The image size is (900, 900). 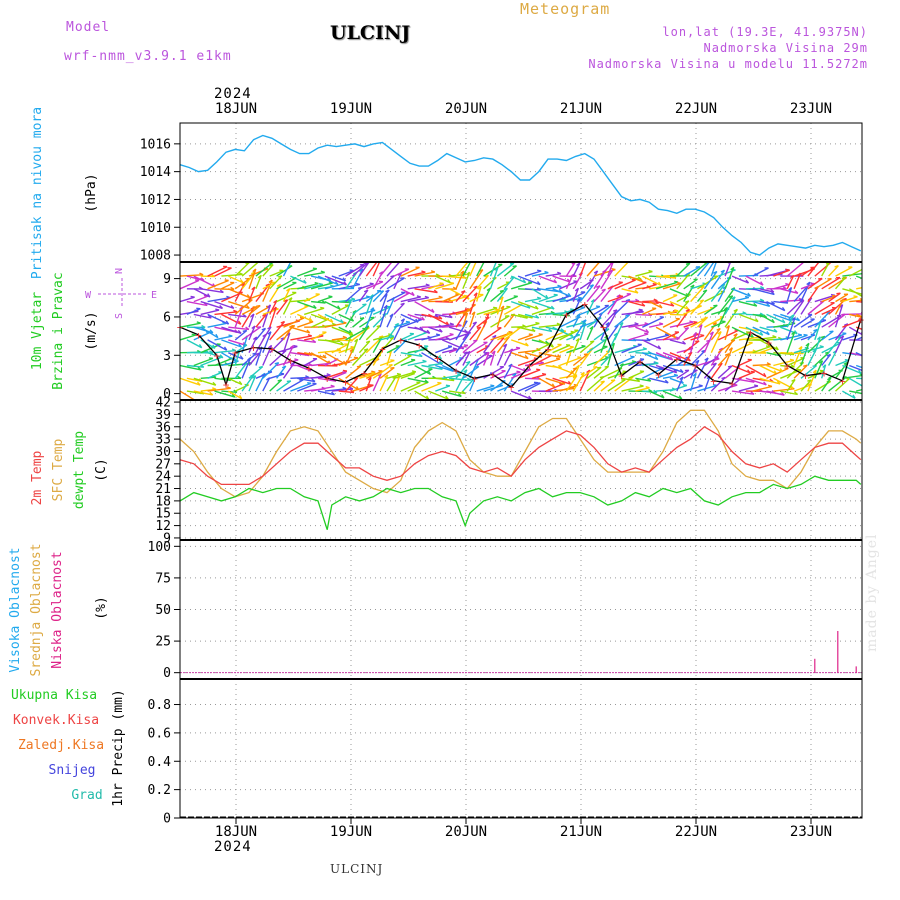 What do you see at coordinates (163, 610) in the screenshot?
I see `y-tick-label-cloud: 50` at bounding box center [163, 610].